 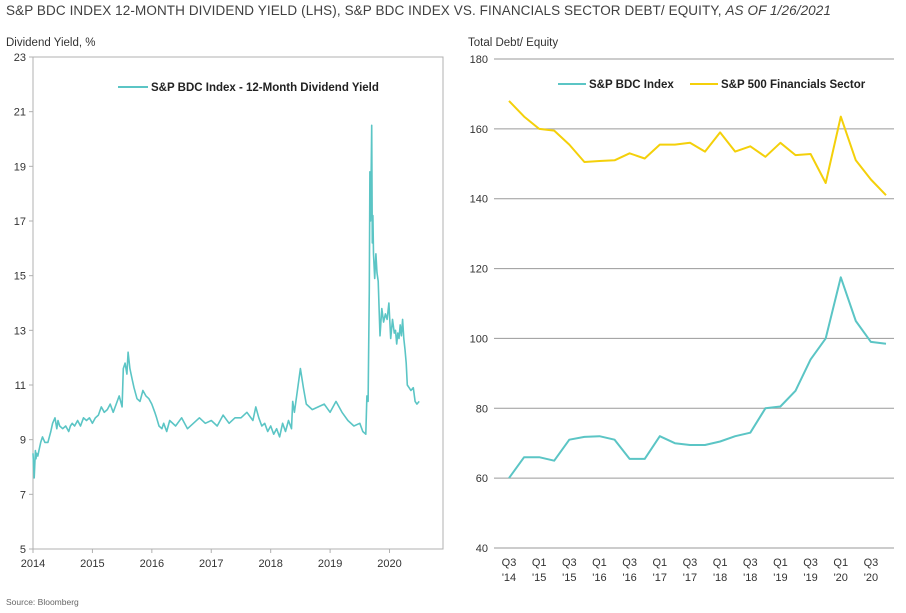 I want to click on left-y-tick-label: 9, so click(x=23, y=441).